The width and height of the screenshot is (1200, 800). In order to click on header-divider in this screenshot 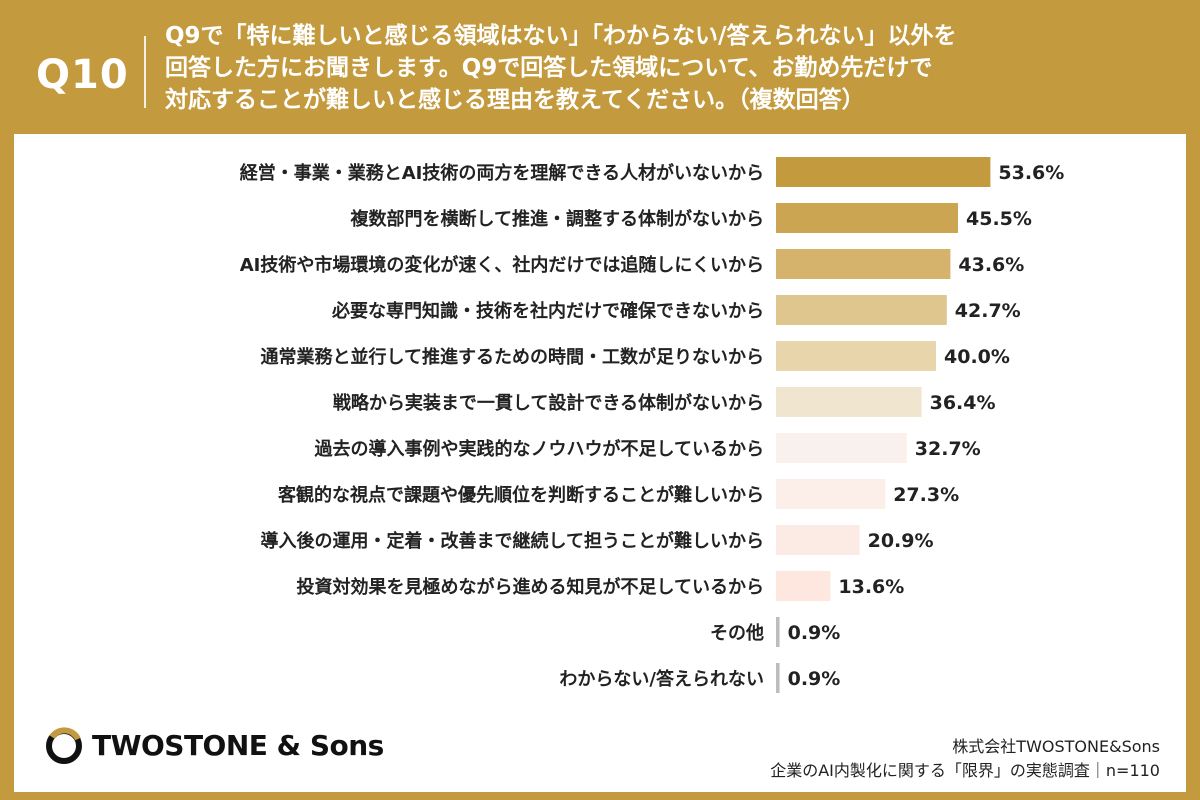, I will do `click(145, 72)`.